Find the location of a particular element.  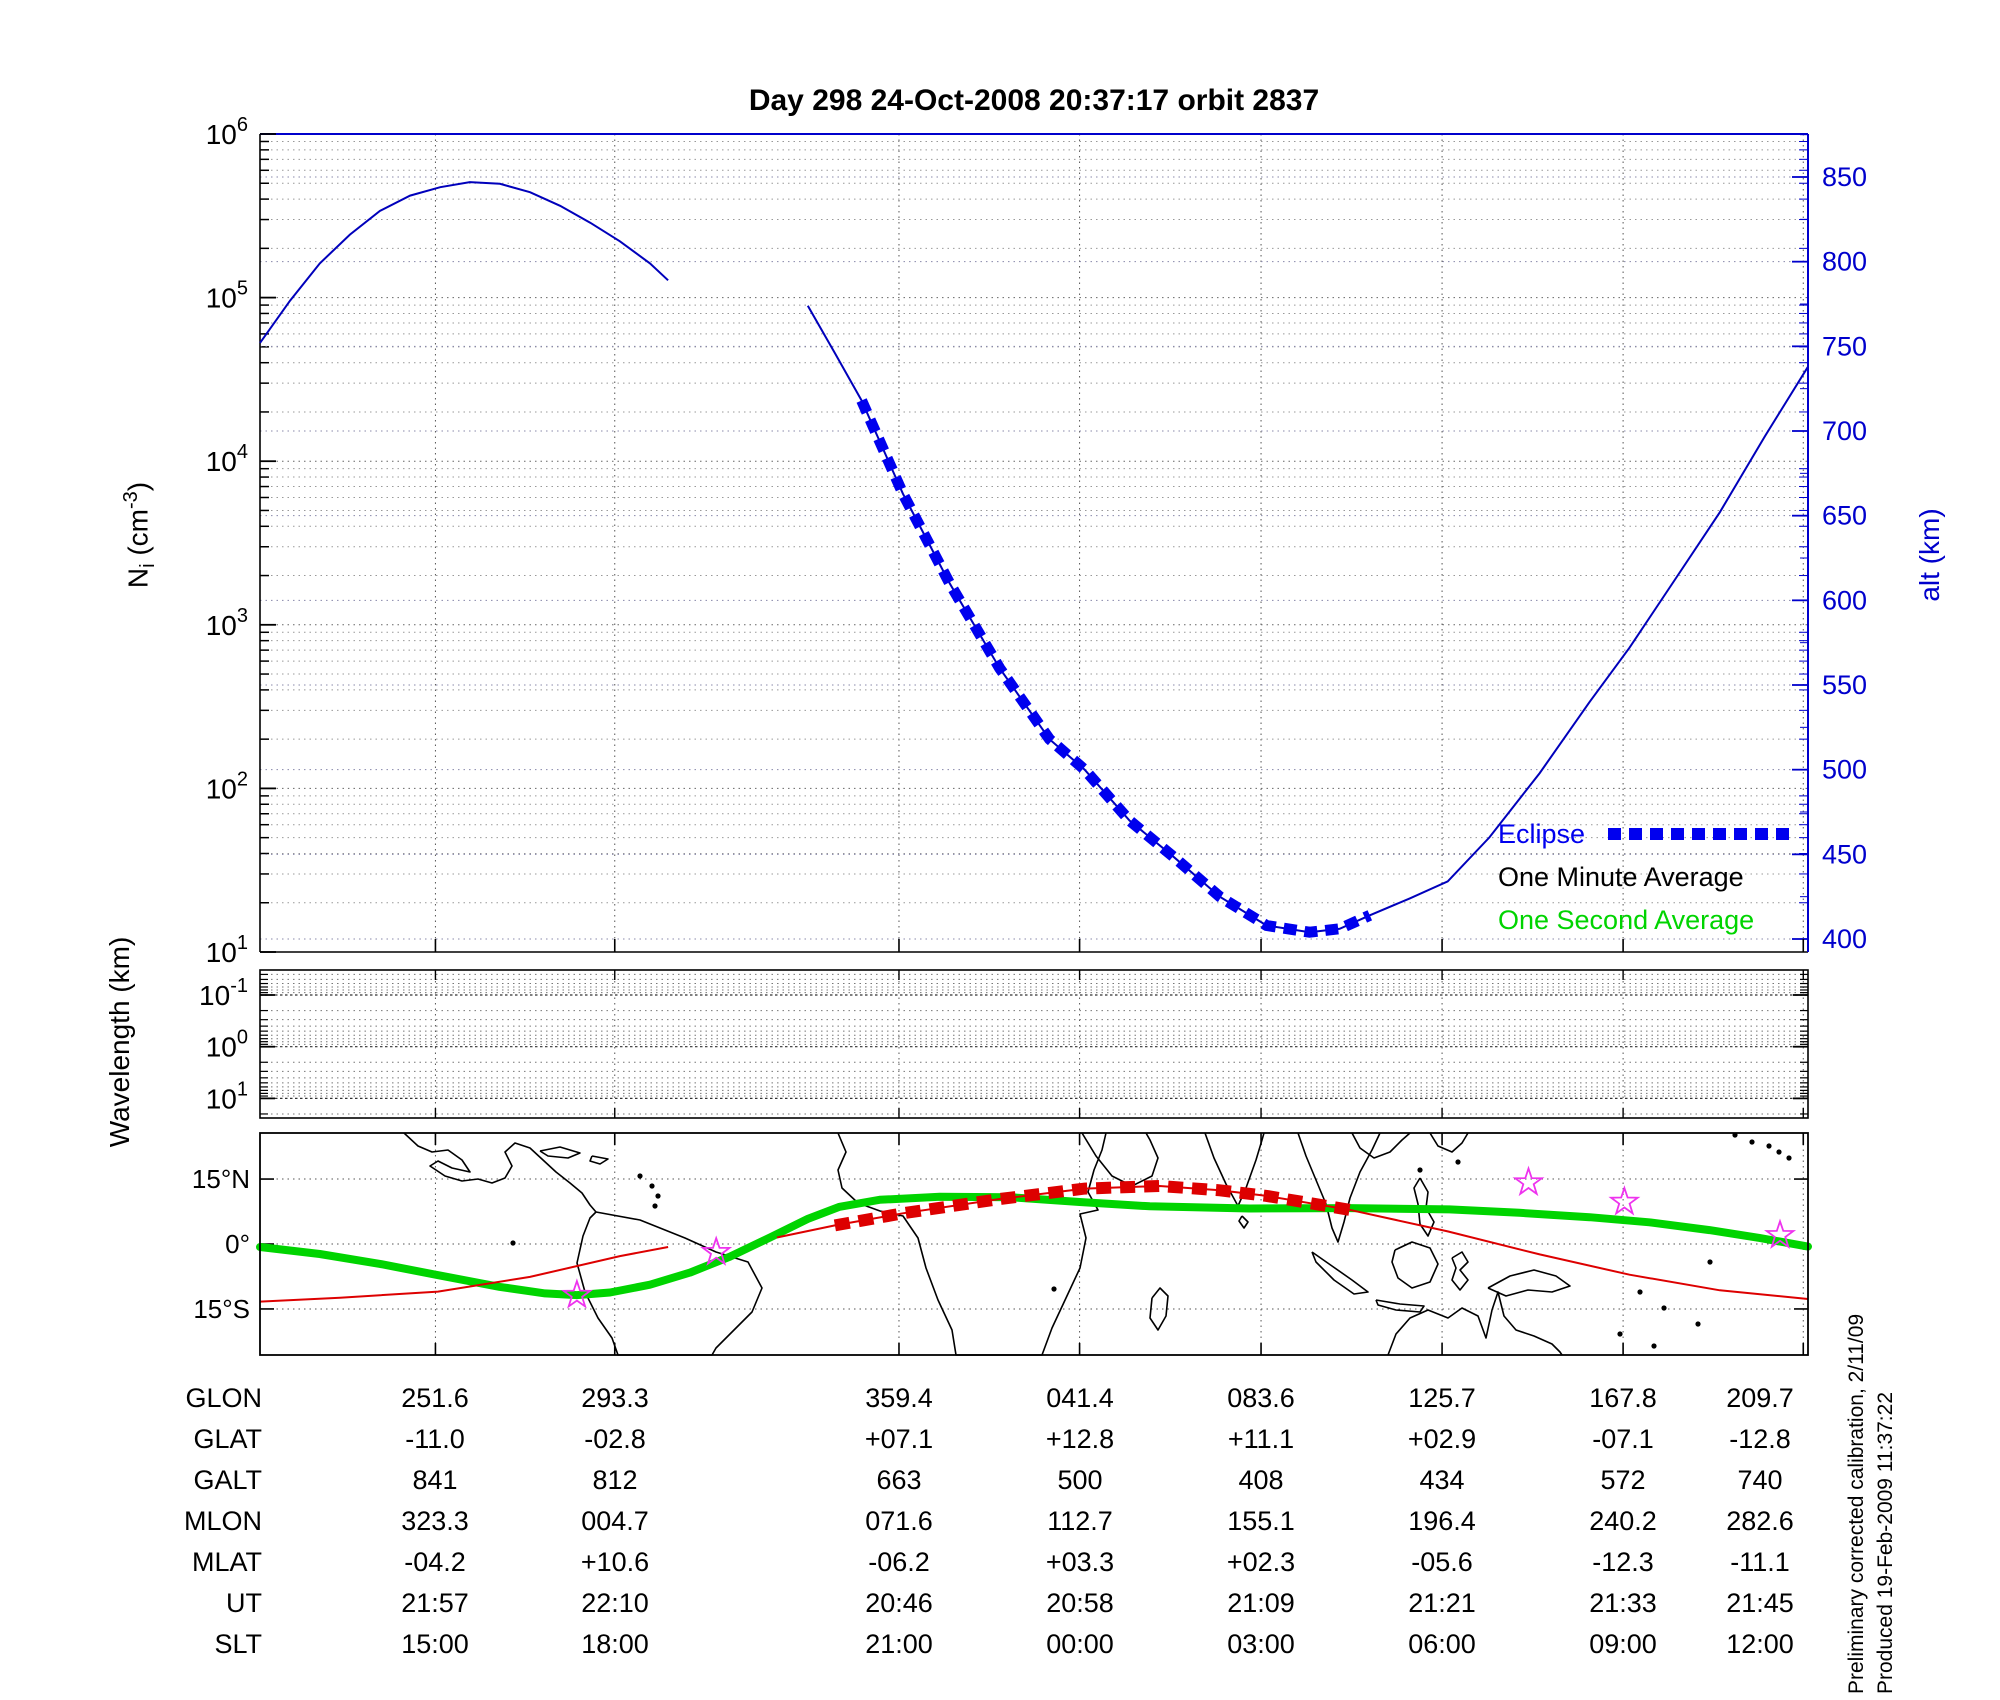

table-cell-glat-col5: +11.1 is located at coordinates (1261, 1439).